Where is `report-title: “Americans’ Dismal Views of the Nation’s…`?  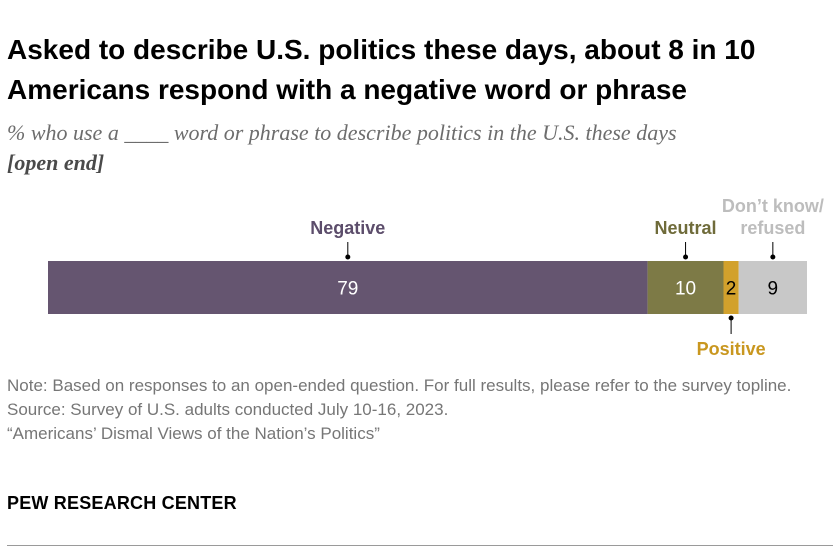 report-title: “Americans’ Dismal Views of the Nation’s… is located at coordinates (193, 433).